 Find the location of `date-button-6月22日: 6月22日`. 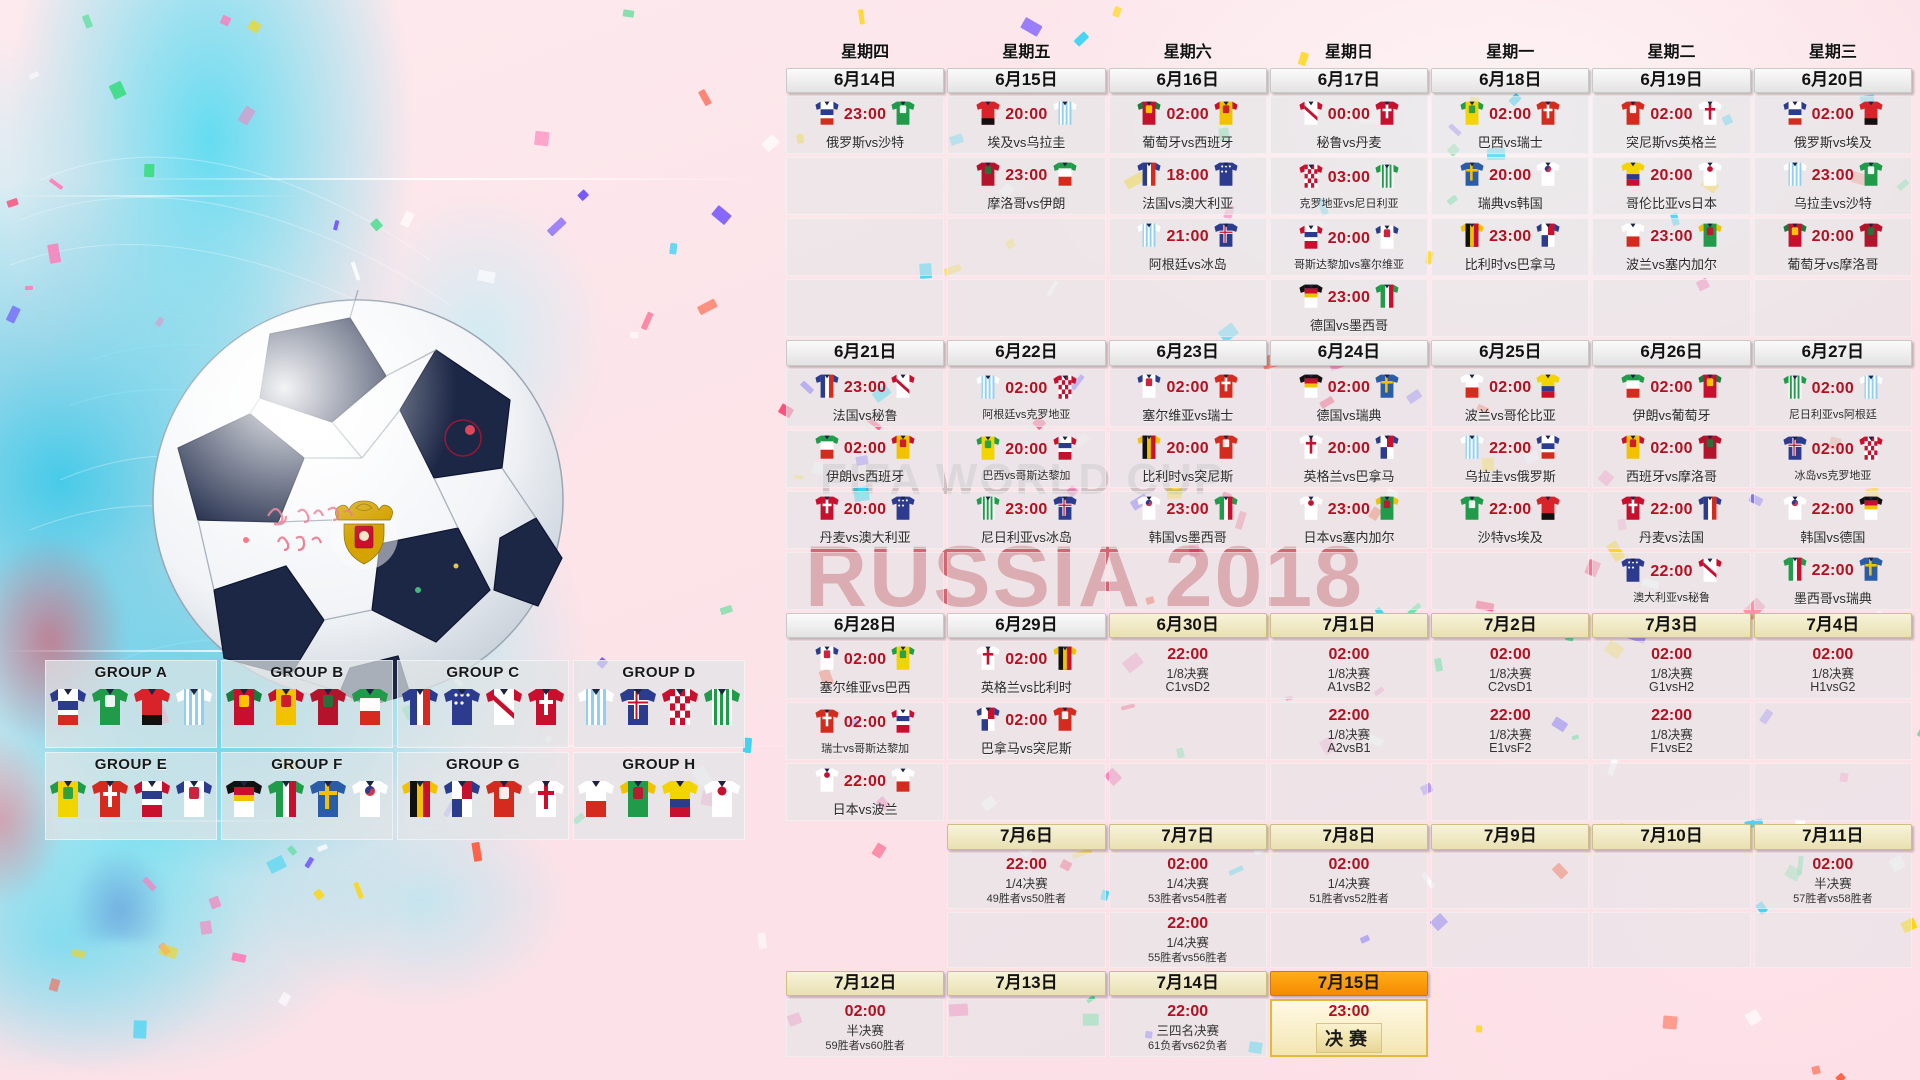

date-button-6月22日: 6月22日 is located at coordinates (1026, 353).